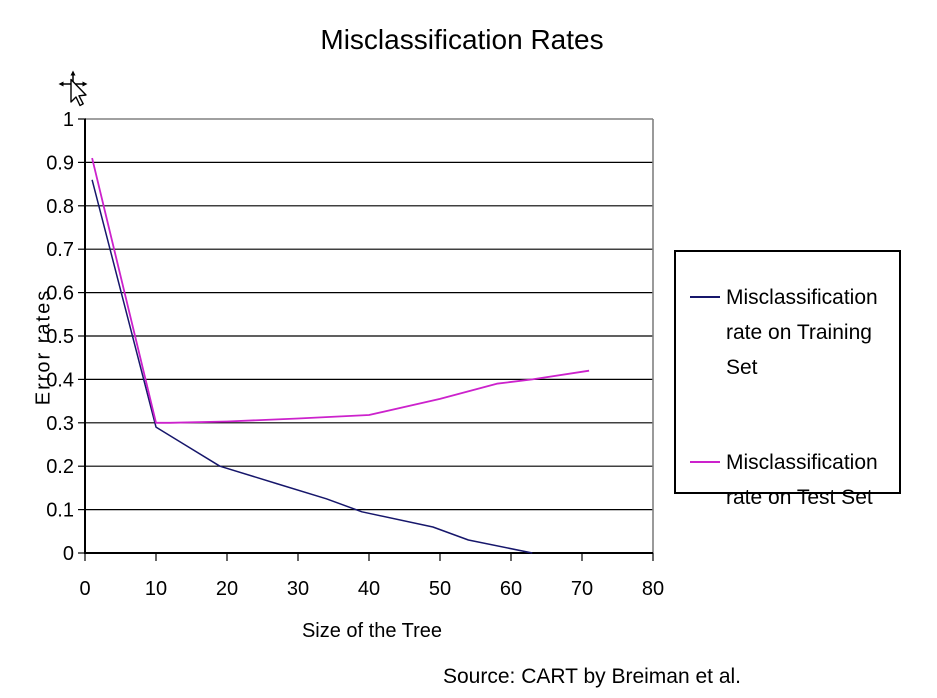 The width and height of the screenshot is (937, 698). What do you see at coordinates (653, 589) in the screenshot?
I see `x-tick-label: 80` at bounding box center [653, 589].